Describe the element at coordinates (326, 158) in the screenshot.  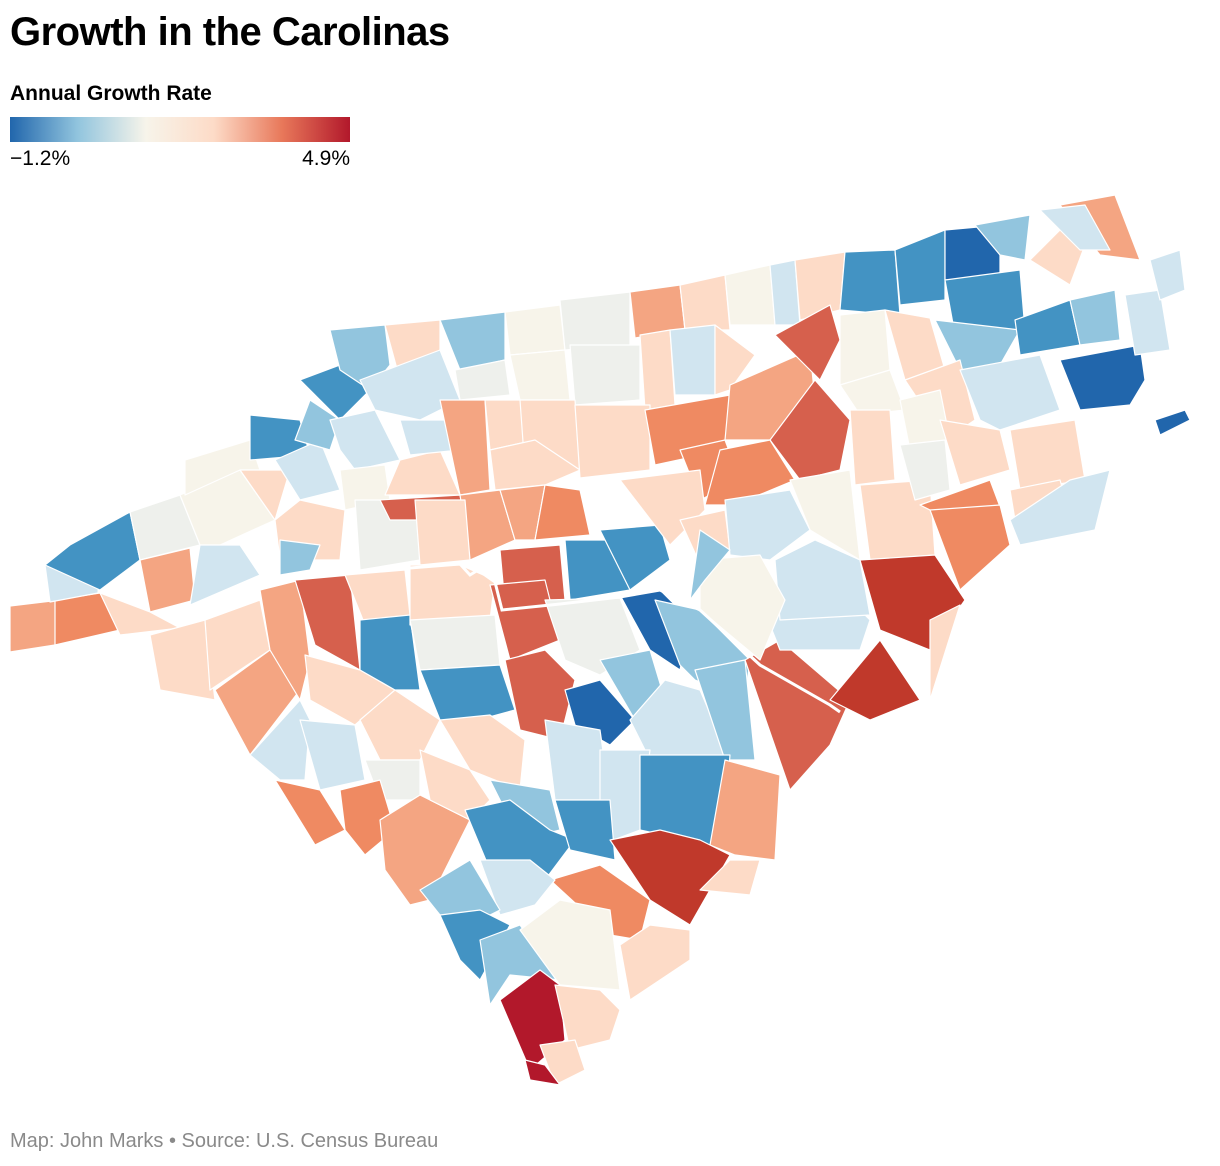
I see `legend-max-label: 4.9%` at that location.